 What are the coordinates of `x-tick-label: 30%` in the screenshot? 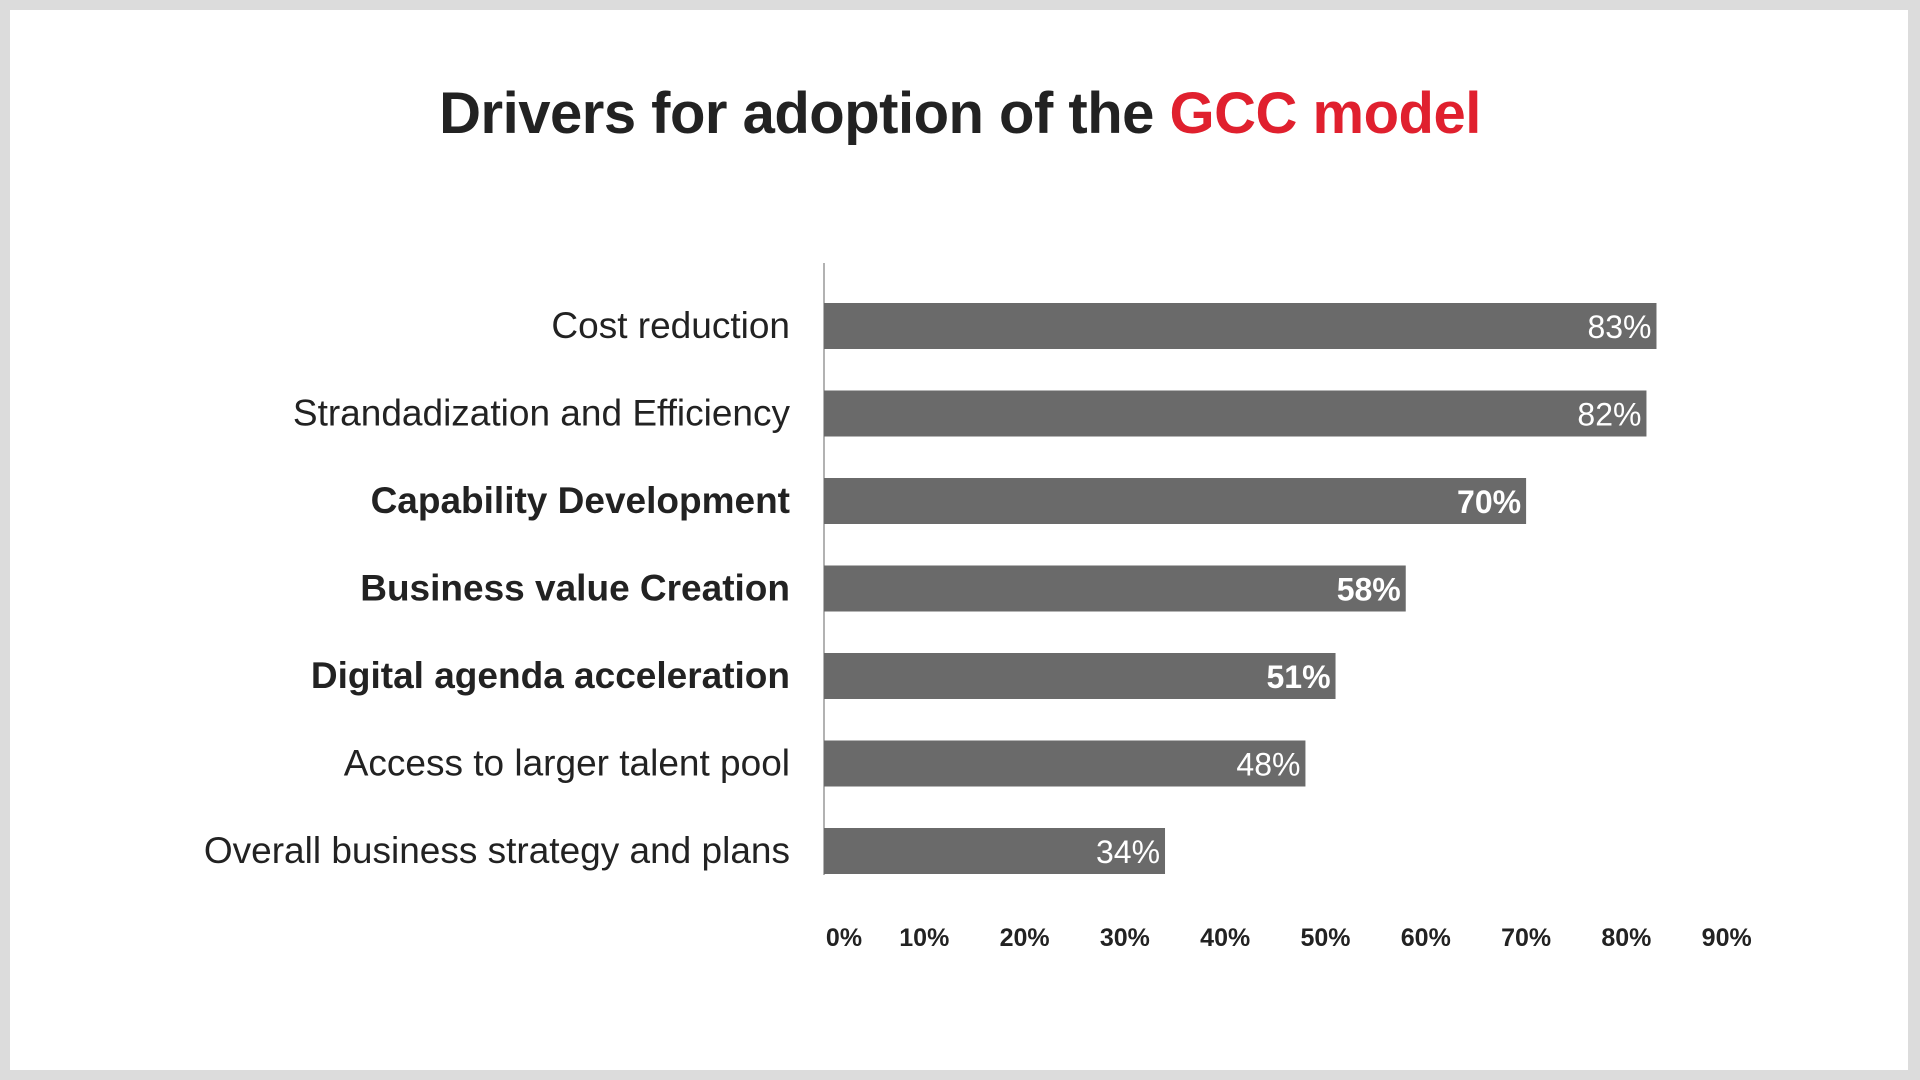 It's located at (1125, 938).